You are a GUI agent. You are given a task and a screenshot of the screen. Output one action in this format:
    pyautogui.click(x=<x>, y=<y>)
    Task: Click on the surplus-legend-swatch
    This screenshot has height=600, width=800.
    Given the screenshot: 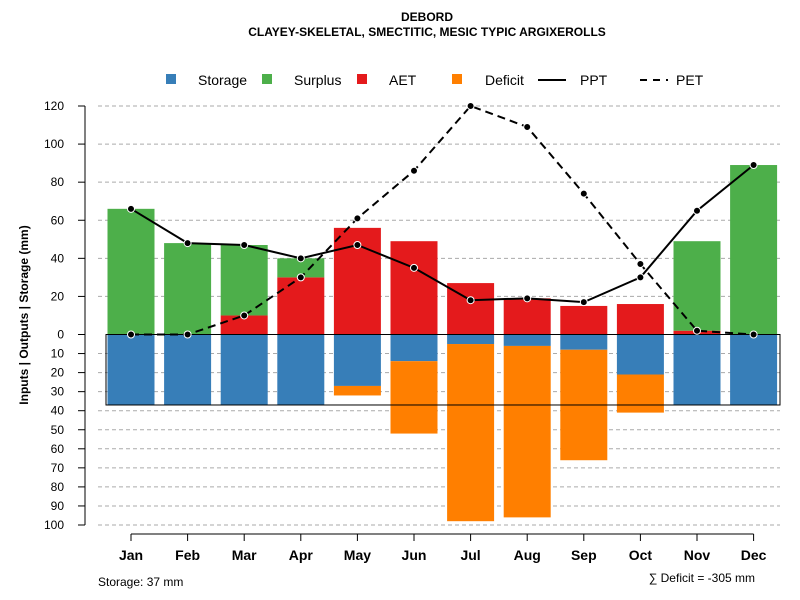 What is the action you would take?
    pyautogui.click(x=267, y=79)
    